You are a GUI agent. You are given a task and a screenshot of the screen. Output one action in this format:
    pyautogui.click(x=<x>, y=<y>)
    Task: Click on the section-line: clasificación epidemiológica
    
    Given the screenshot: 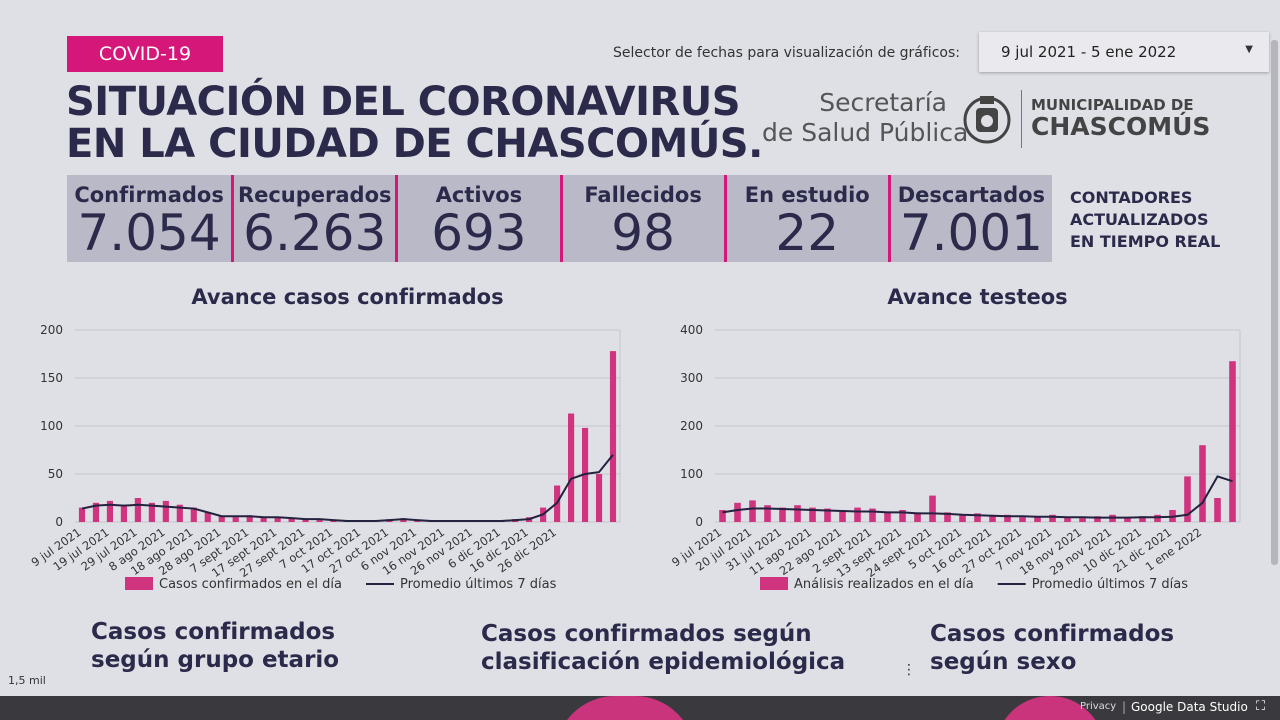 What is the action you would take?
    pyautogui.click(x=663, y=662)
    